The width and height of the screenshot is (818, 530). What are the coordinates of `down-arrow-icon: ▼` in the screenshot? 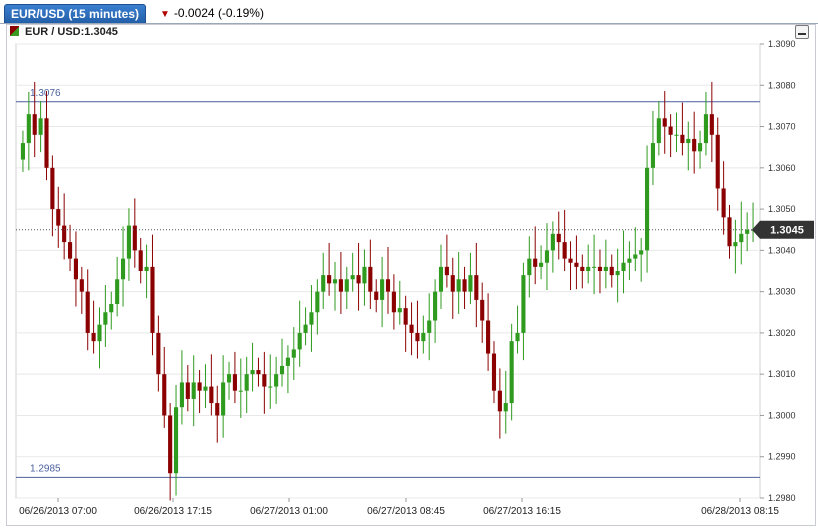 It's located at (165, 14).